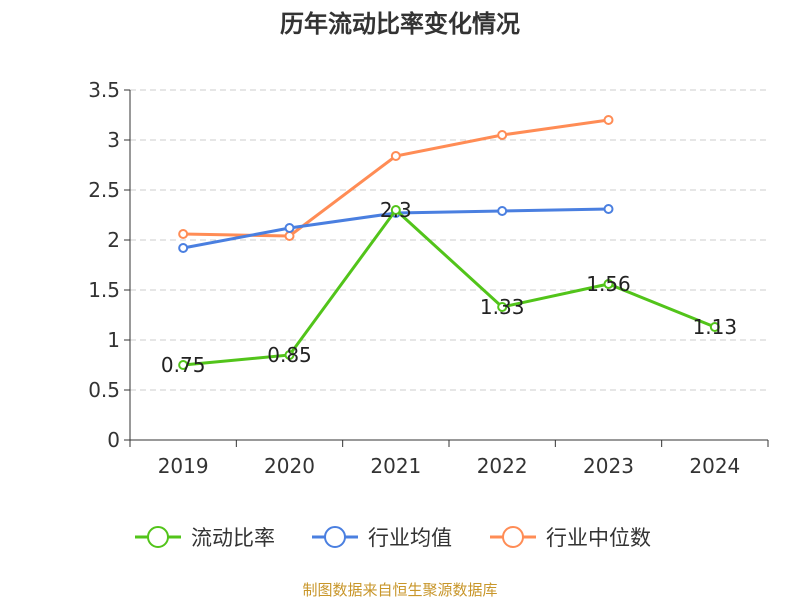  I want to click on data-label: 0.75, so click(183, 365).